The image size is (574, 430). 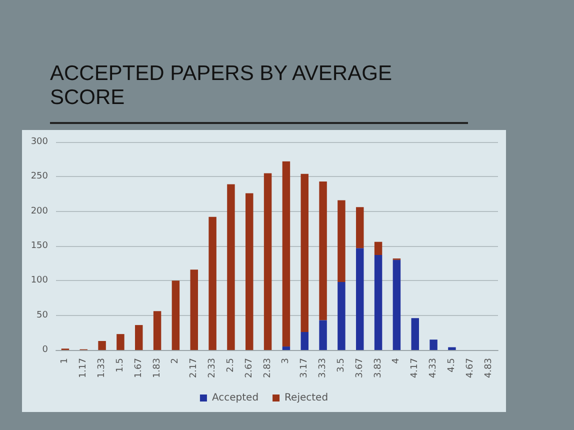 I want to click on x-tick-label: 3, so click(x=286, y=361).